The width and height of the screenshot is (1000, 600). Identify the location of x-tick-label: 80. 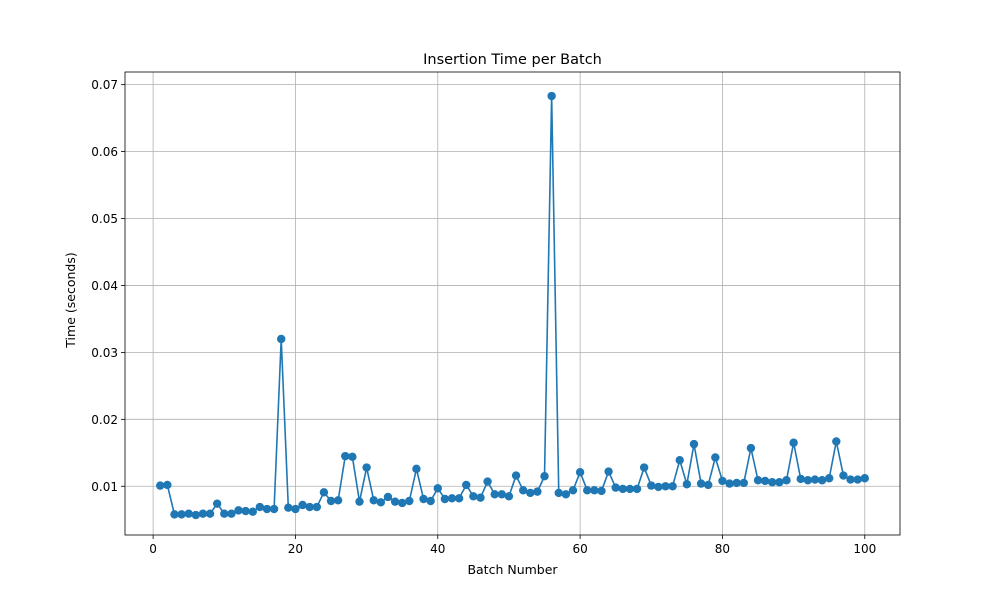
(722, 549).